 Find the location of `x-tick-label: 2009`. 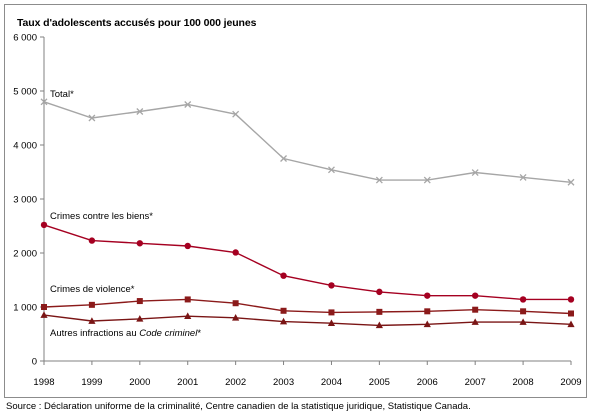

x-tick-label: 2009 is located at coordinates (570, 382).